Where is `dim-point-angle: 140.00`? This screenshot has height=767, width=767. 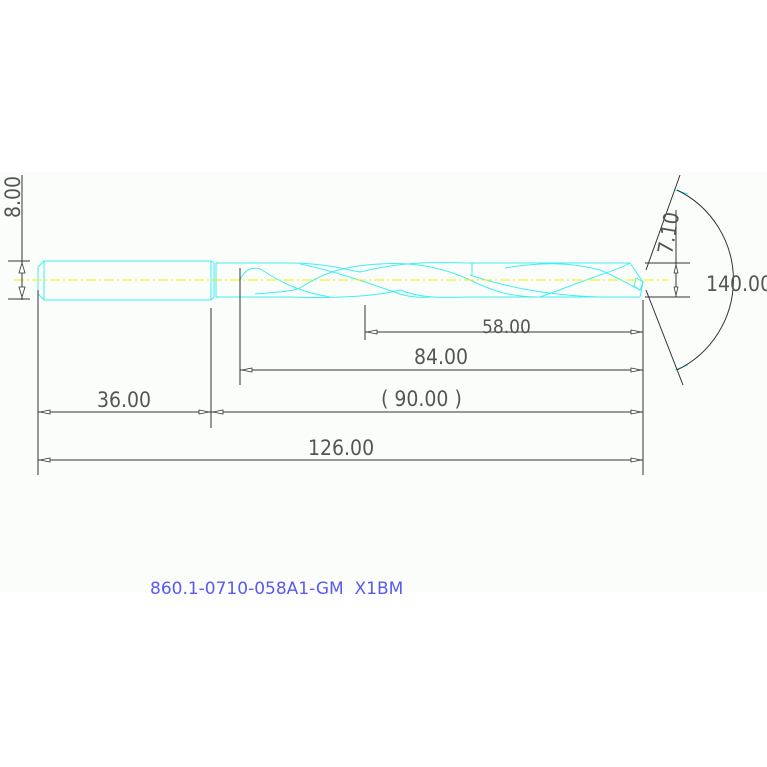 dim-point-angle: 140.00 is located at coordinates (736, 284).